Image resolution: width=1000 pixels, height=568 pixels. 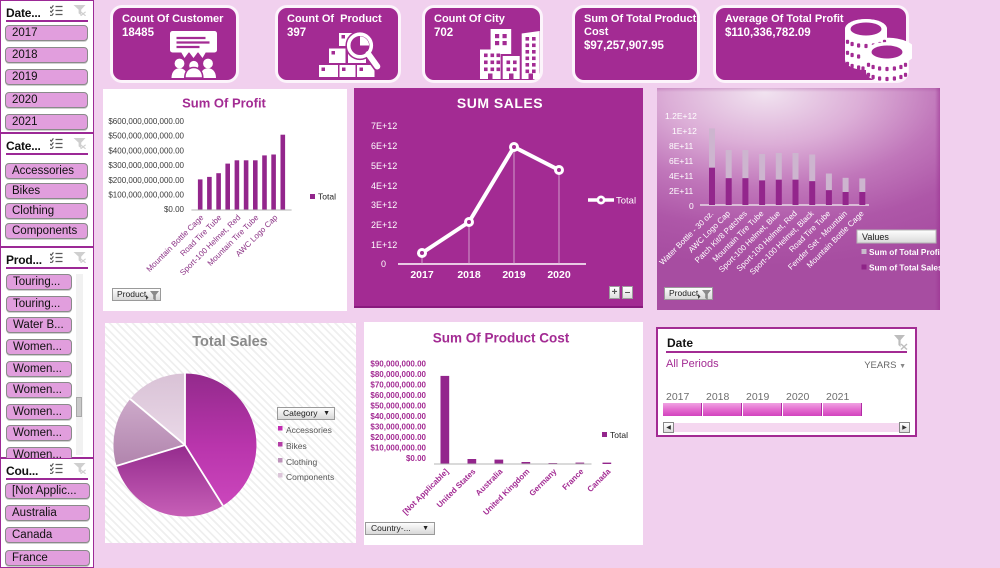 What do you see at coordinates (875, 237) in the screenshot?
I see `svg-text: Values` at bounding box center [875, 237].